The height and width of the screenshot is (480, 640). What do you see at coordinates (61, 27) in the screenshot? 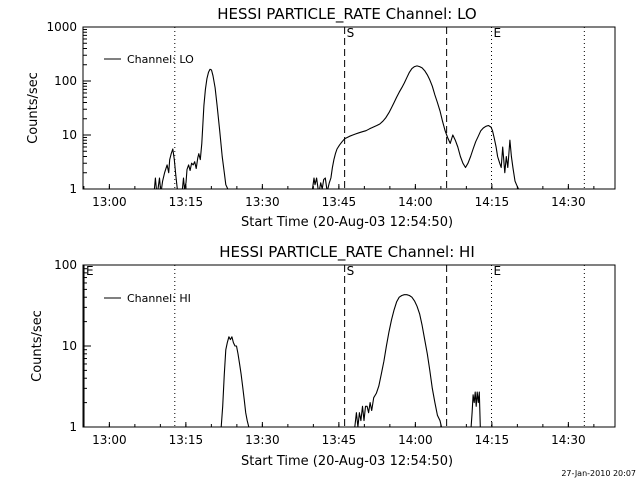
I see `y-tick-label: 1000` at bounding box center [61, 27].